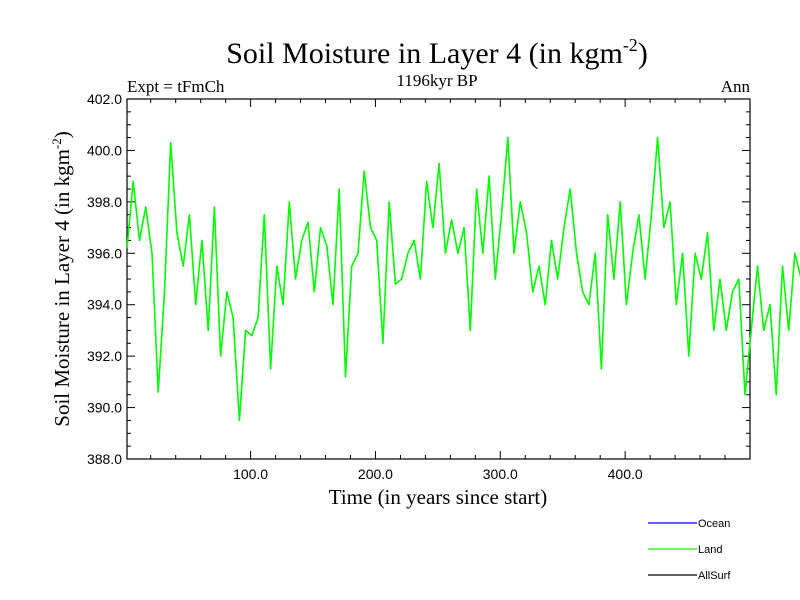 Image resolution: width=800 pixels, height=600 pixels. I want to click on legend-item-allsurf: AllSurf, so click(689, 576).